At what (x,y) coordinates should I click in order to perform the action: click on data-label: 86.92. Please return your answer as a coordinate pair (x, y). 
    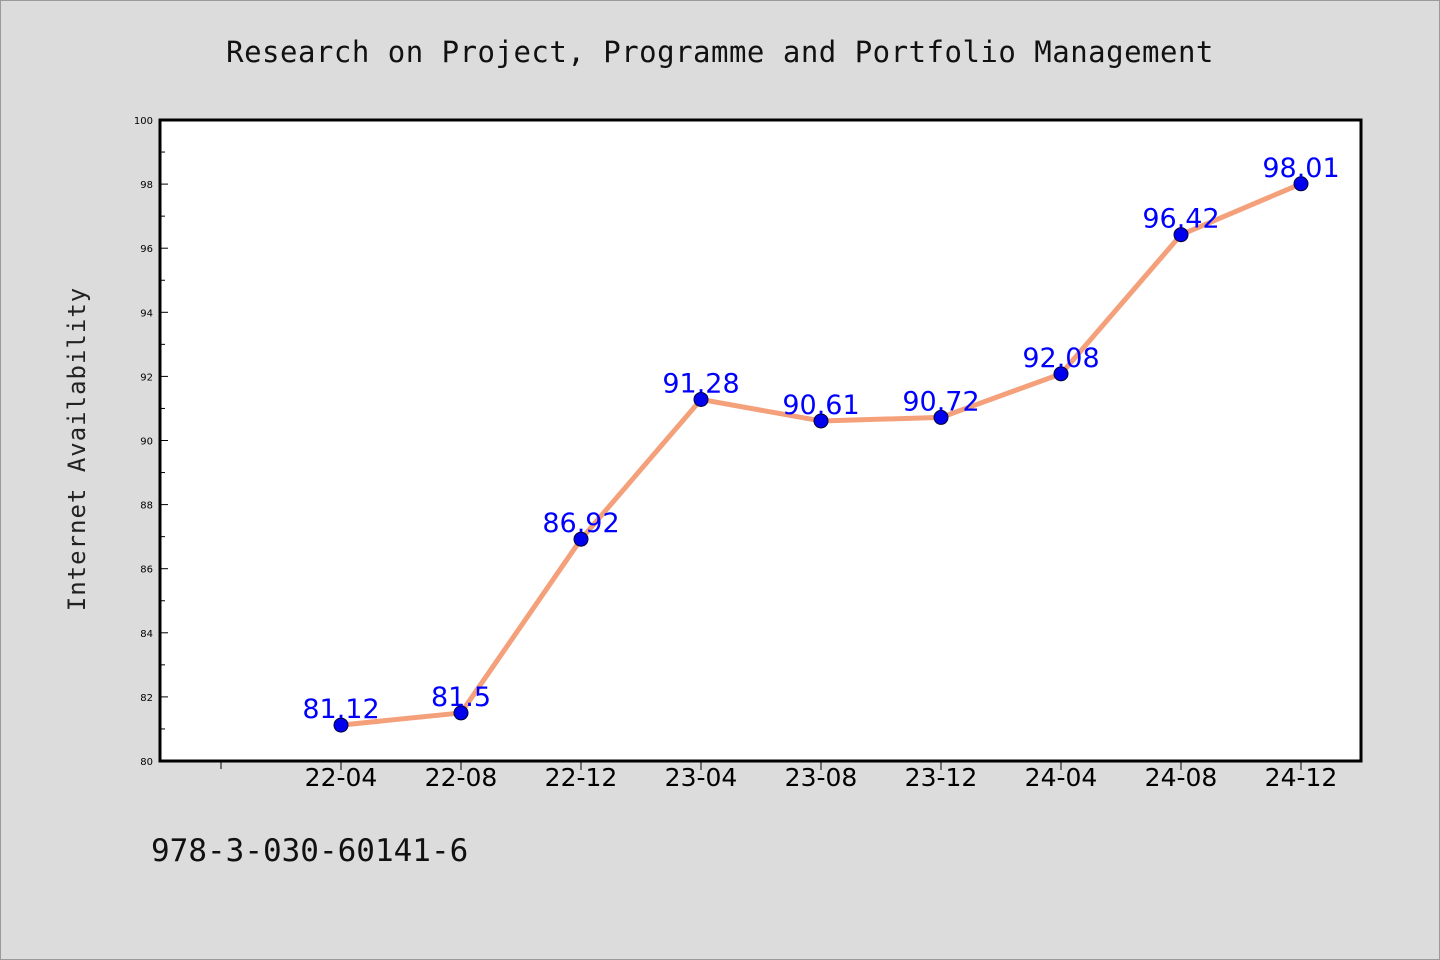
    Looking at the image, I should click on (580, 523).